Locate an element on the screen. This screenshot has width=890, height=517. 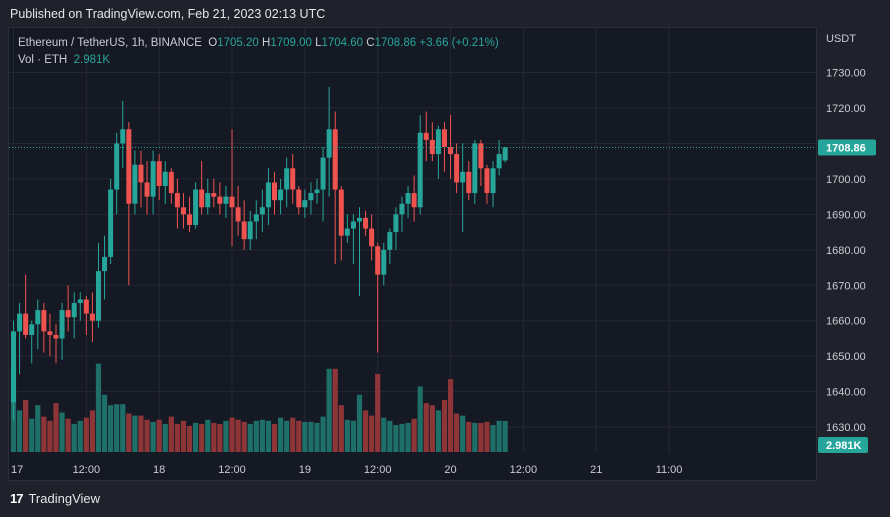
last-price-badge is located at coordinates (847, 147).